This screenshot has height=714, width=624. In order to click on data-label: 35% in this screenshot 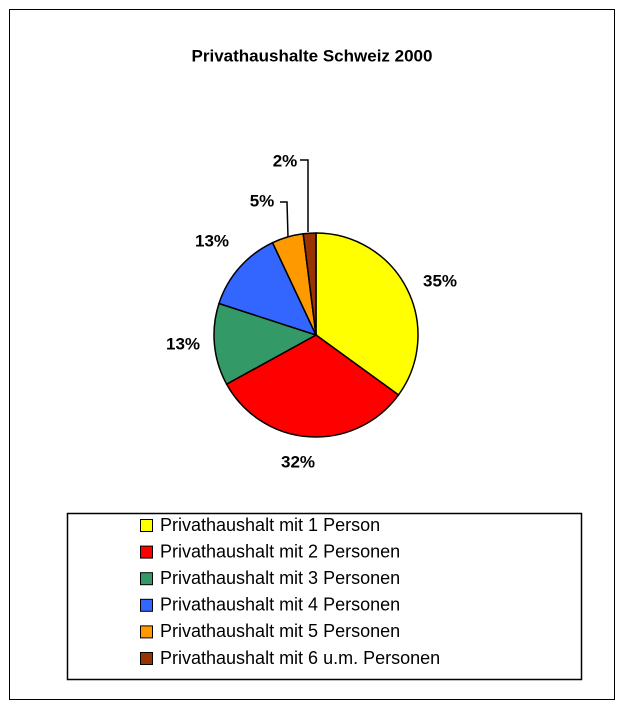, I will do `click(440, 280)`.